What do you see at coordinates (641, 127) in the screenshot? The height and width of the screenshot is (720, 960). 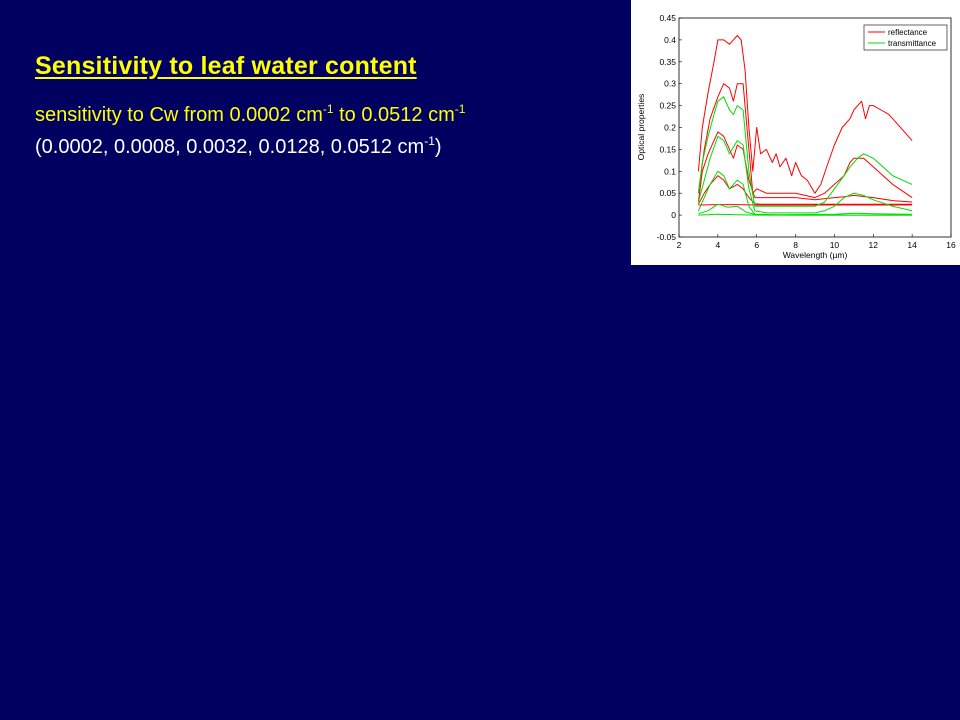 I see `y-axis-label: Optical properties` at bounding box center [641, 127].